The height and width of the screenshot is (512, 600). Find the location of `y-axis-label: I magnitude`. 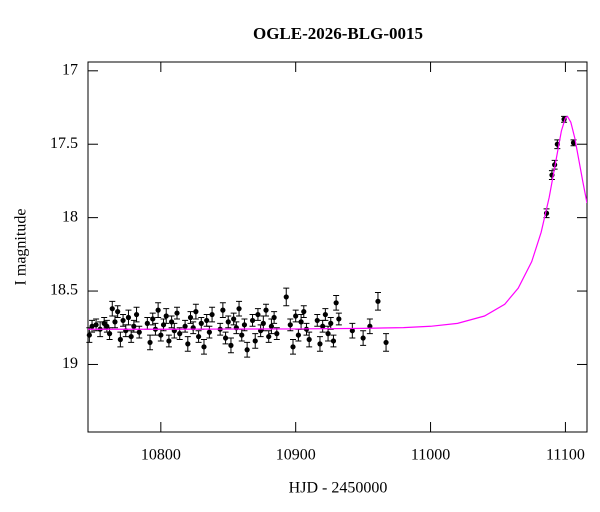

y-axis-label: I magnitude is located at coordinates (21, 247).